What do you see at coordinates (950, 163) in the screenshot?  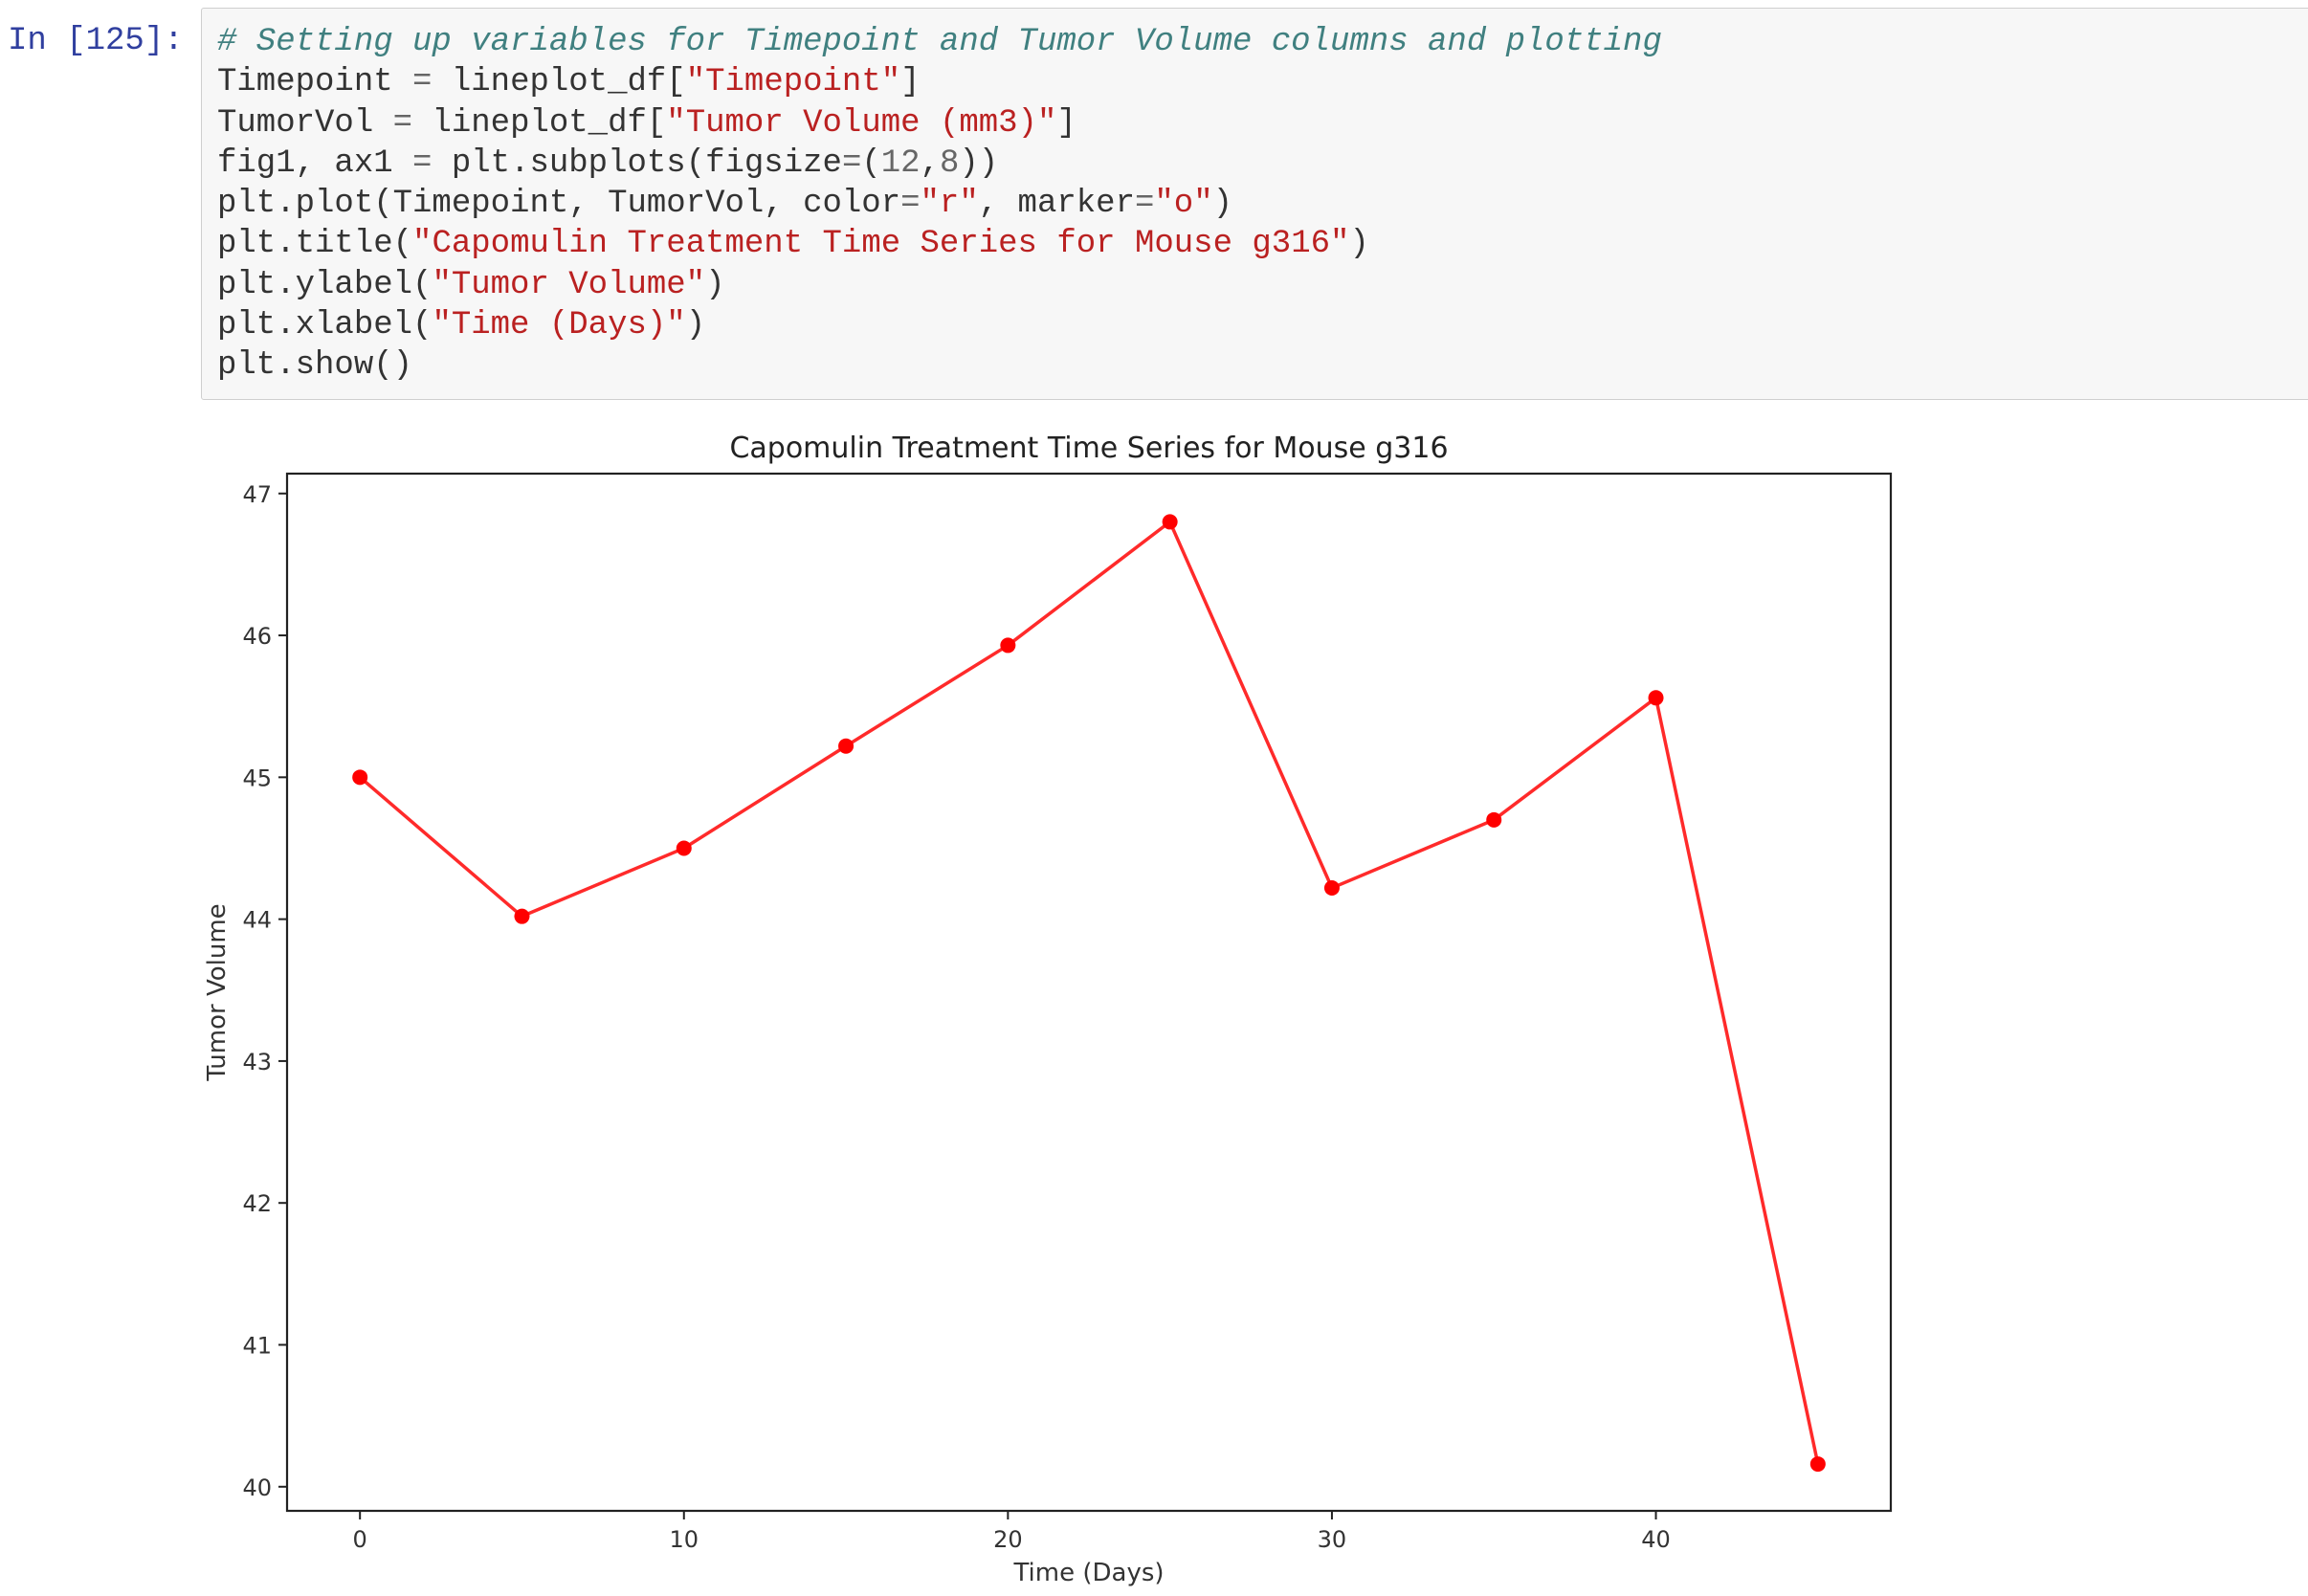 I see `code-token: 8` at bounding box center [950, 163].